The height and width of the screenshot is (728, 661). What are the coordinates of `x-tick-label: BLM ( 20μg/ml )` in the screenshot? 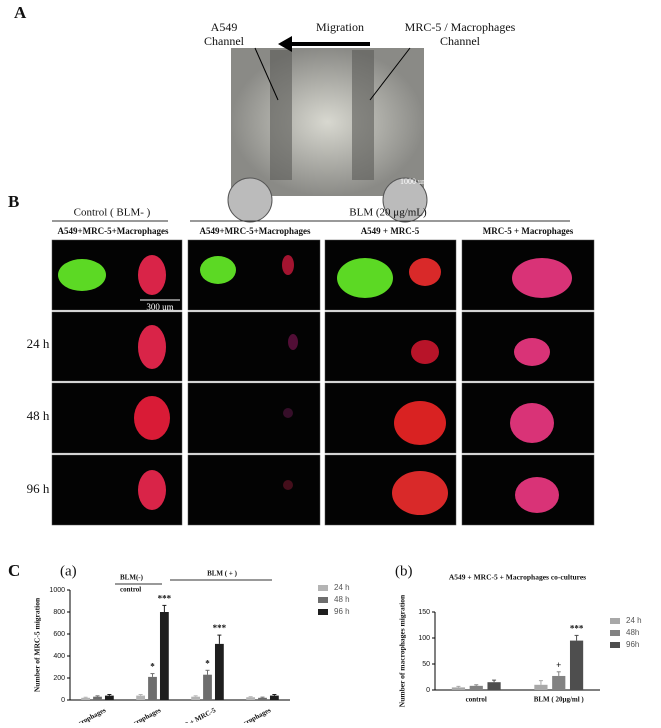 It's located at (559, 700).